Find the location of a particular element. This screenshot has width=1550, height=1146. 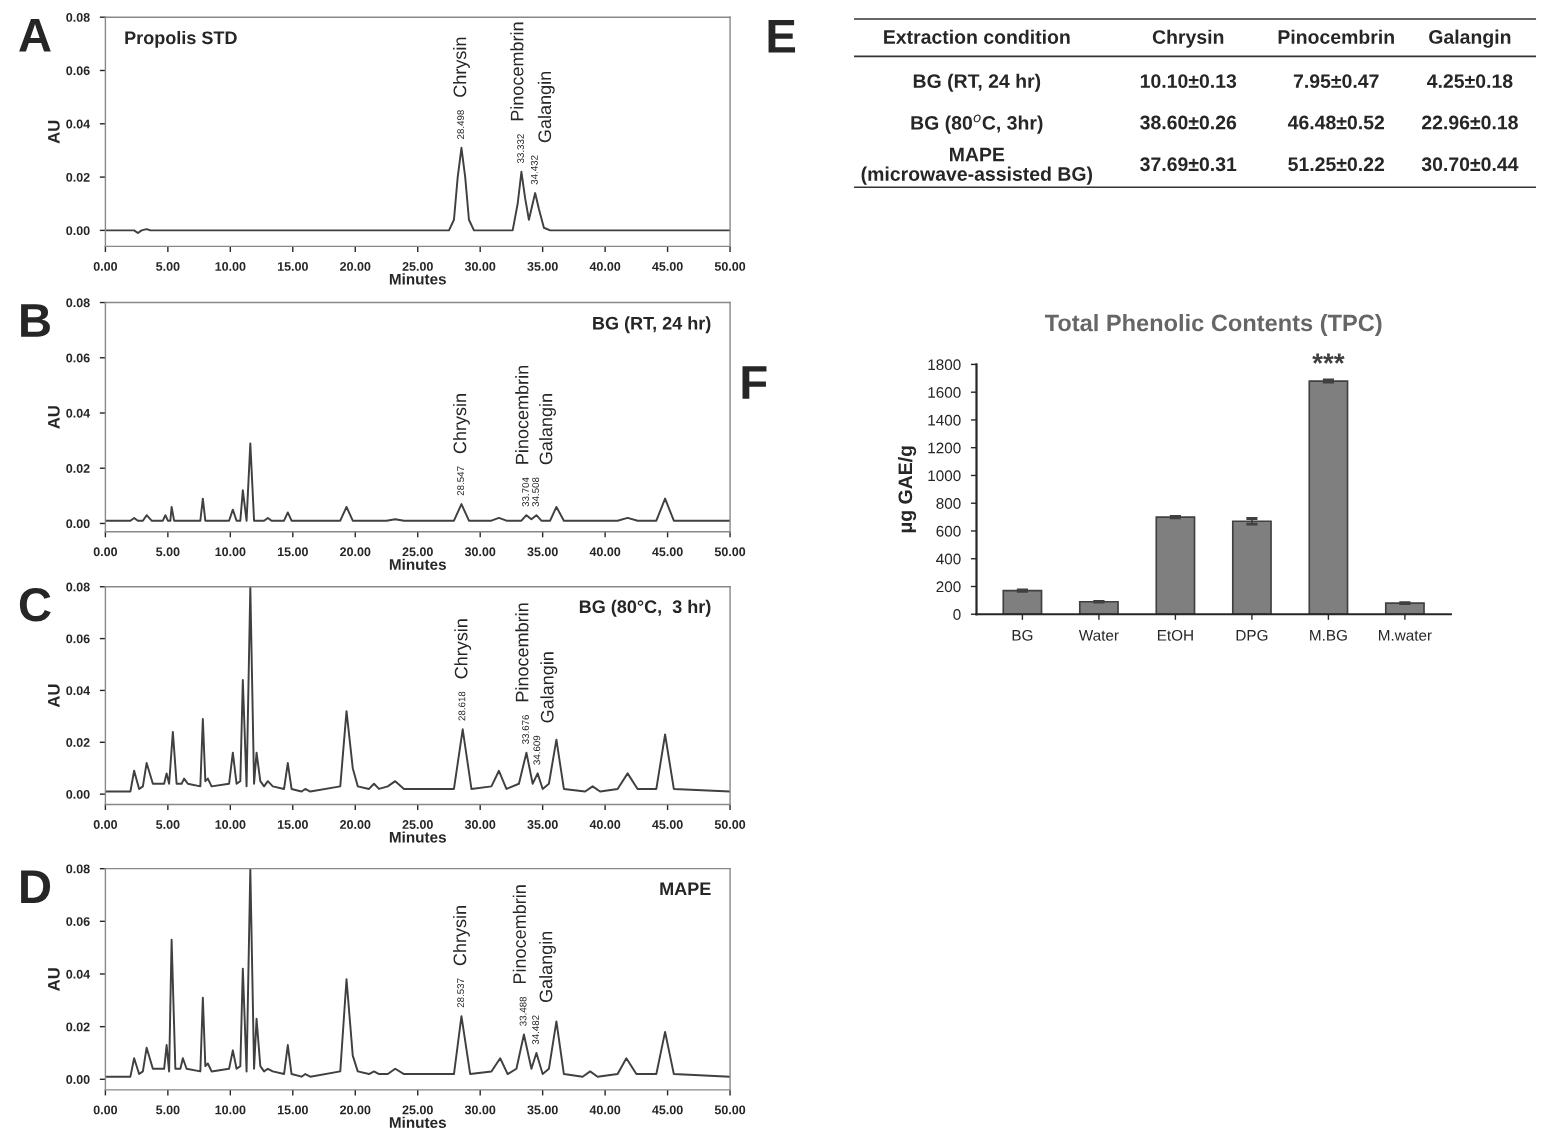

category-label: MAPE (microwave-assisted BG) is located at coordinates (977, 166).